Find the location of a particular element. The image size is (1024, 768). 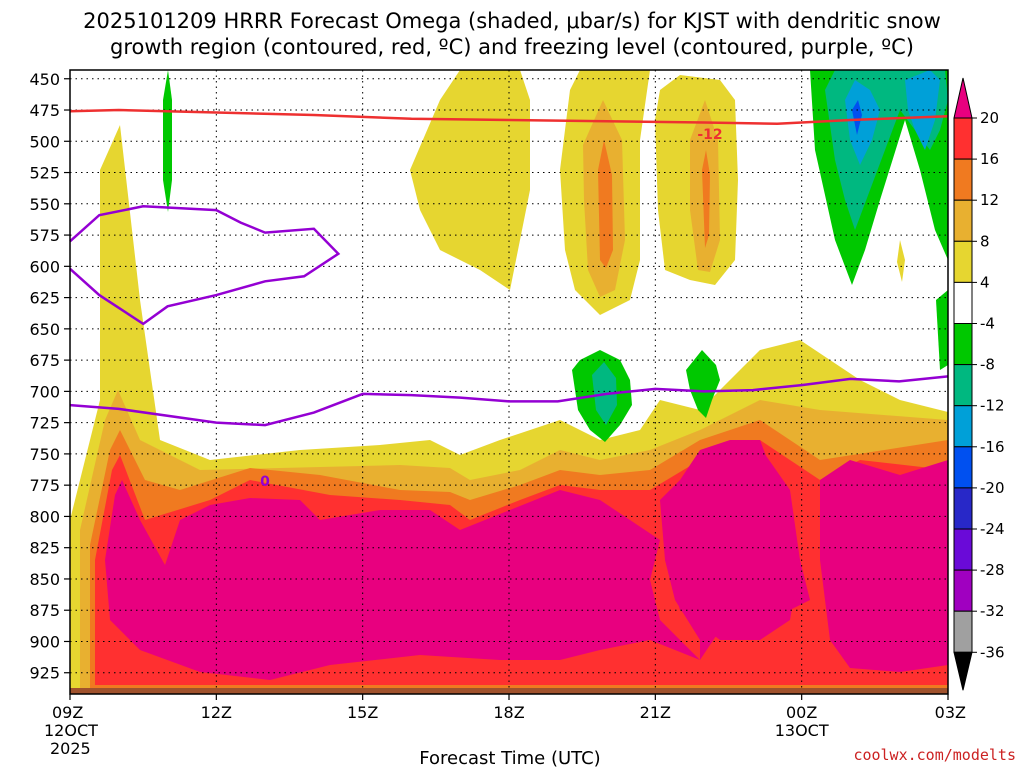

x-tick-label-03Z: 03Z is located at coordinates (950, 712).